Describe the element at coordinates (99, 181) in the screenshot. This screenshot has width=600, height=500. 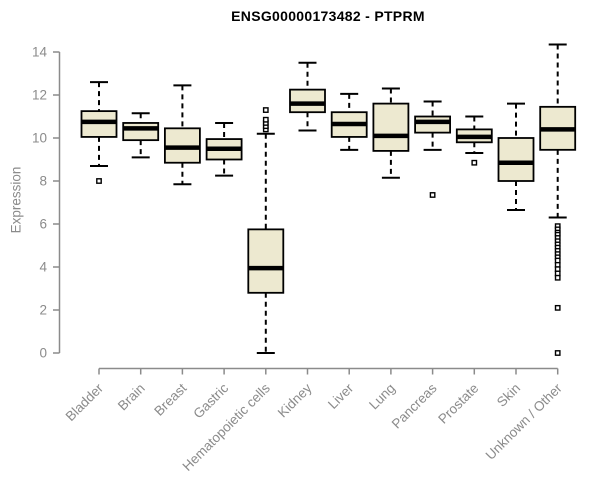
I see `outlier-point-bladder` at that location.